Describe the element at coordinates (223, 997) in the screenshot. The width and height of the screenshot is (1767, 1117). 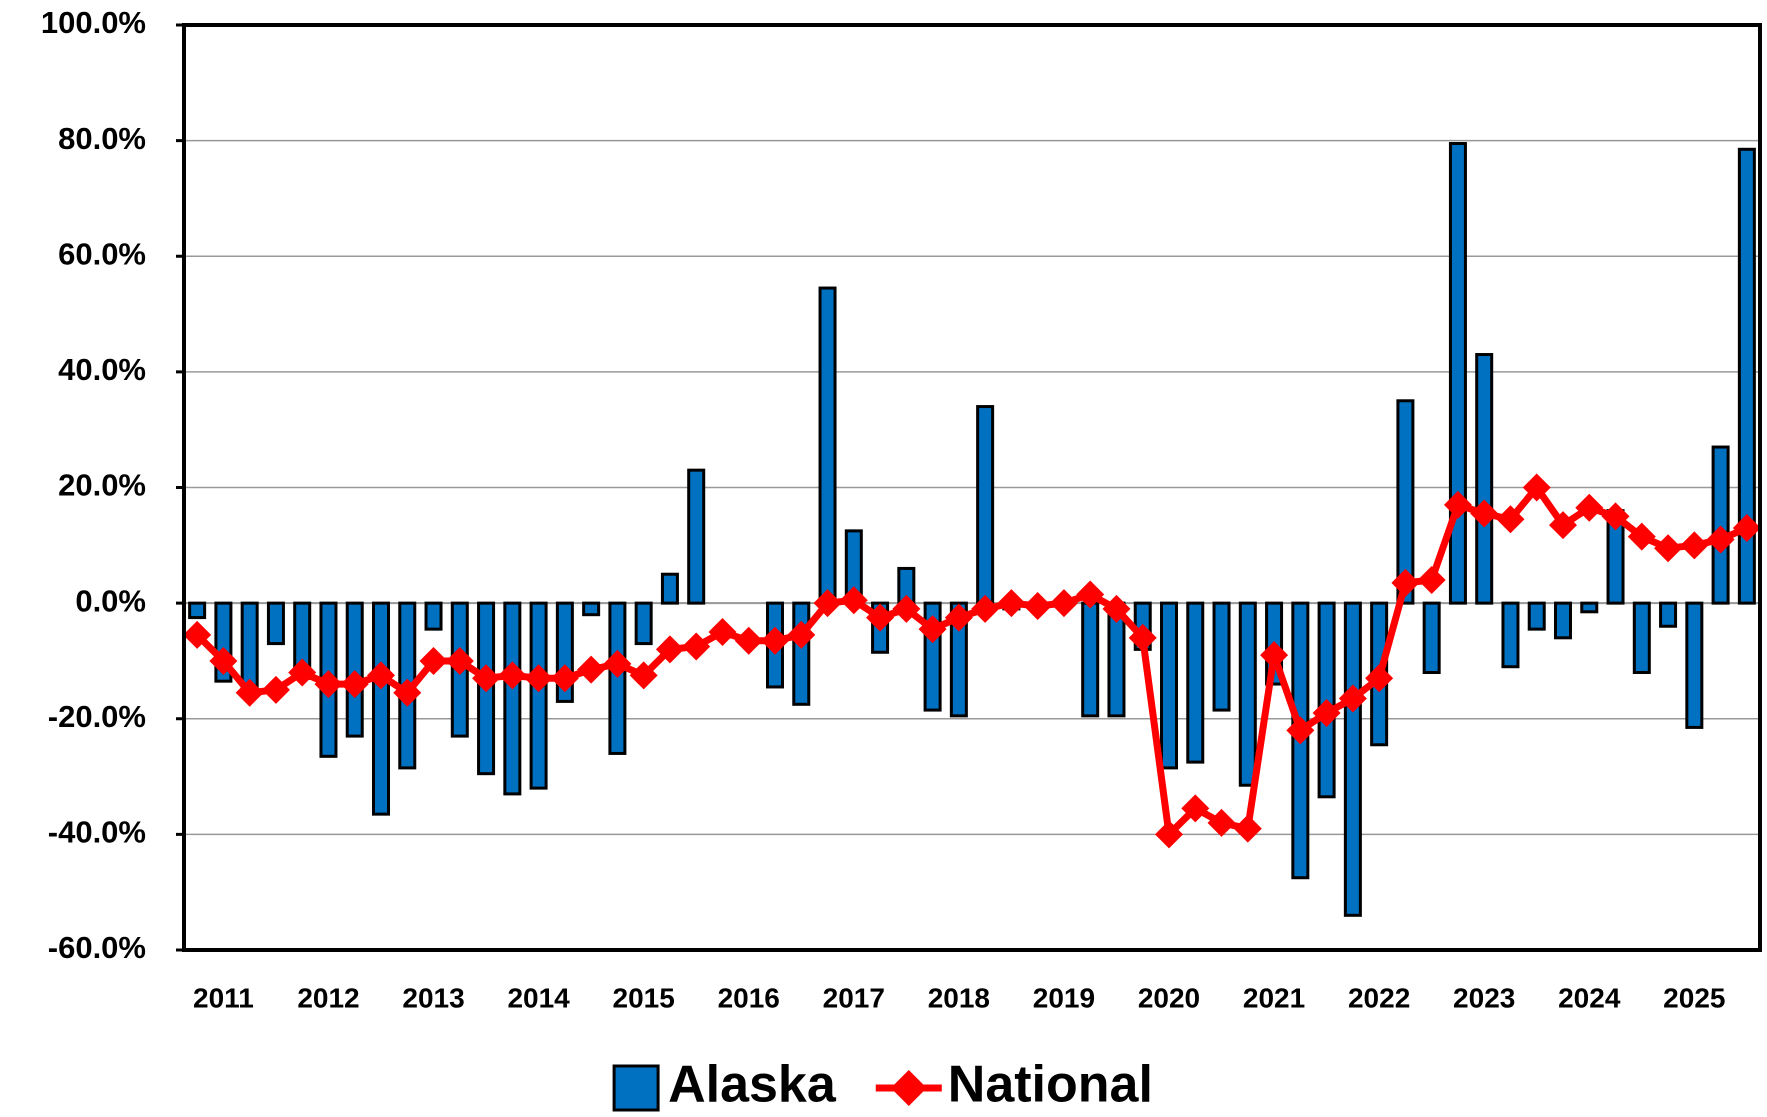
I see `x-tick-label: 2011` at that location.